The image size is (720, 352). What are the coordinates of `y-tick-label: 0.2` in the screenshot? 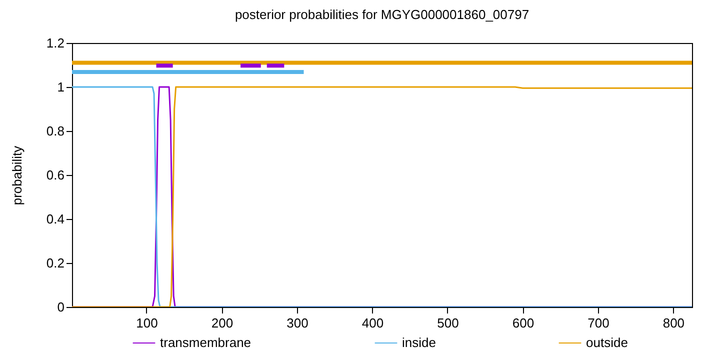 It's located at (55, 263).